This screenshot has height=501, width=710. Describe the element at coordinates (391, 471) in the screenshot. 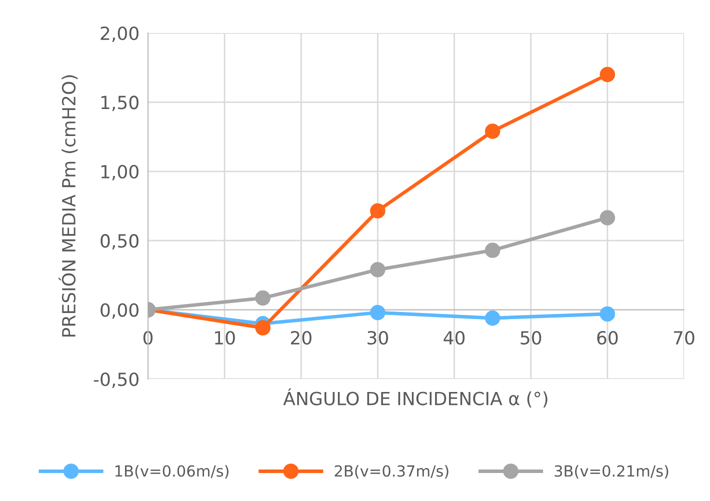

I see `legend-label: 2B(v=0.37m/s)` at that location.